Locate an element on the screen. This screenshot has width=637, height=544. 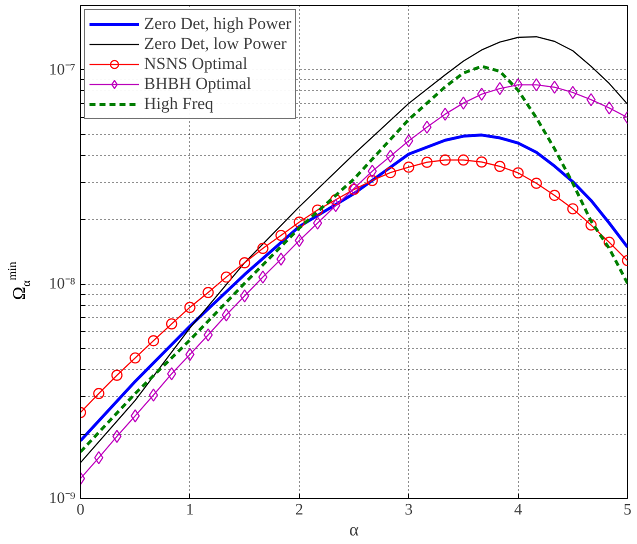
y-tick-label: 10⁻⁸ is located at coordinates (62, 284).